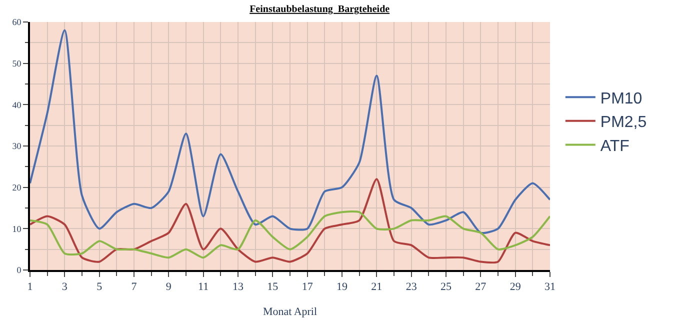  Describe the element at coordinates (30, 287) in the screenshot. I see `x-tick-label: 1` at that location.